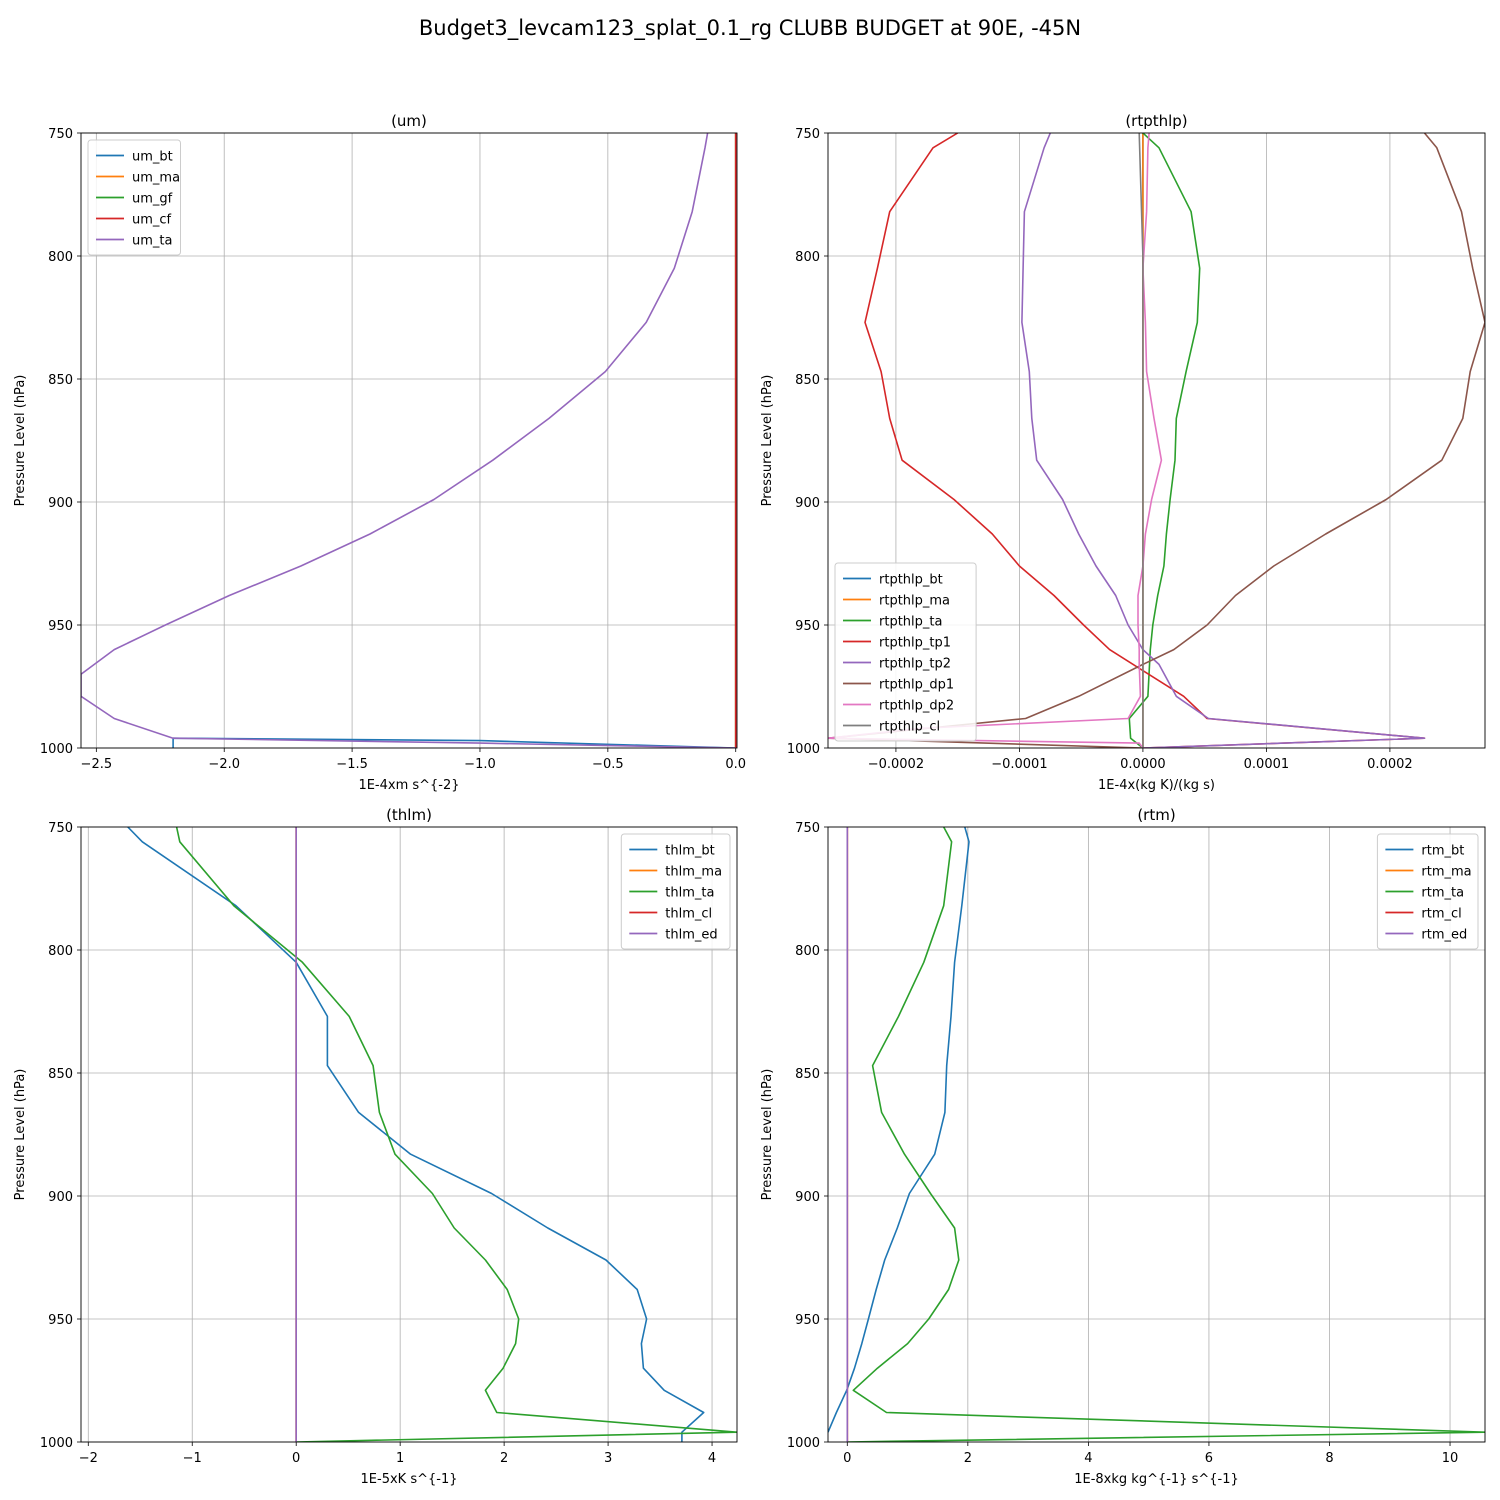  What do you see at coordinates (409, 121) in the screenshot?
I see `panel-title: (um)` at bounding box center [409, 121].